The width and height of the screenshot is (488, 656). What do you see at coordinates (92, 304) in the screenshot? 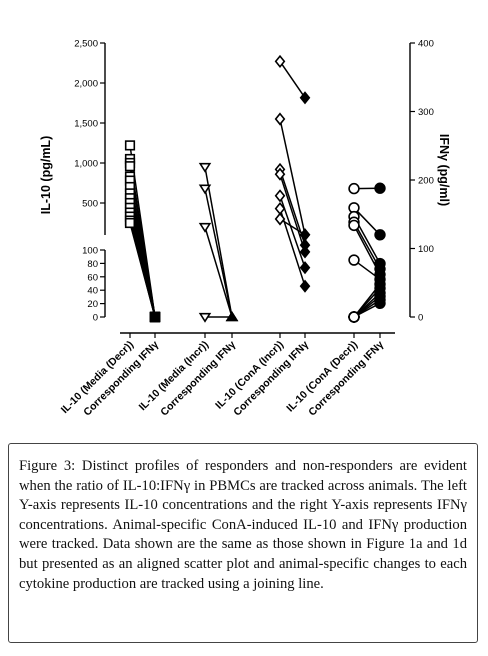
I see `left-axis-tick-label: 20` at bounding box center [92, 304].